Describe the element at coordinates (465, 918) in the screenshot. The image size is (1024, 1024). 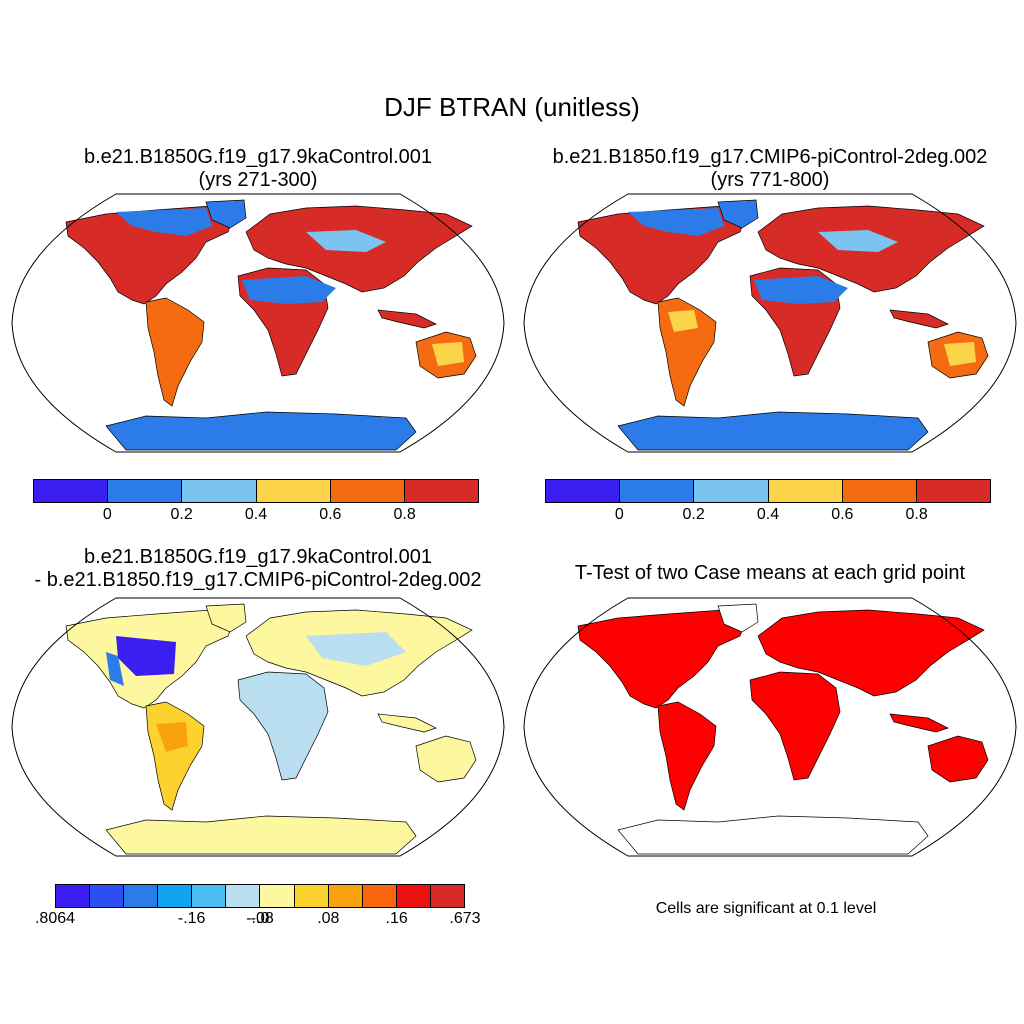
I see `colorbar-tick-label: .673` at that location.